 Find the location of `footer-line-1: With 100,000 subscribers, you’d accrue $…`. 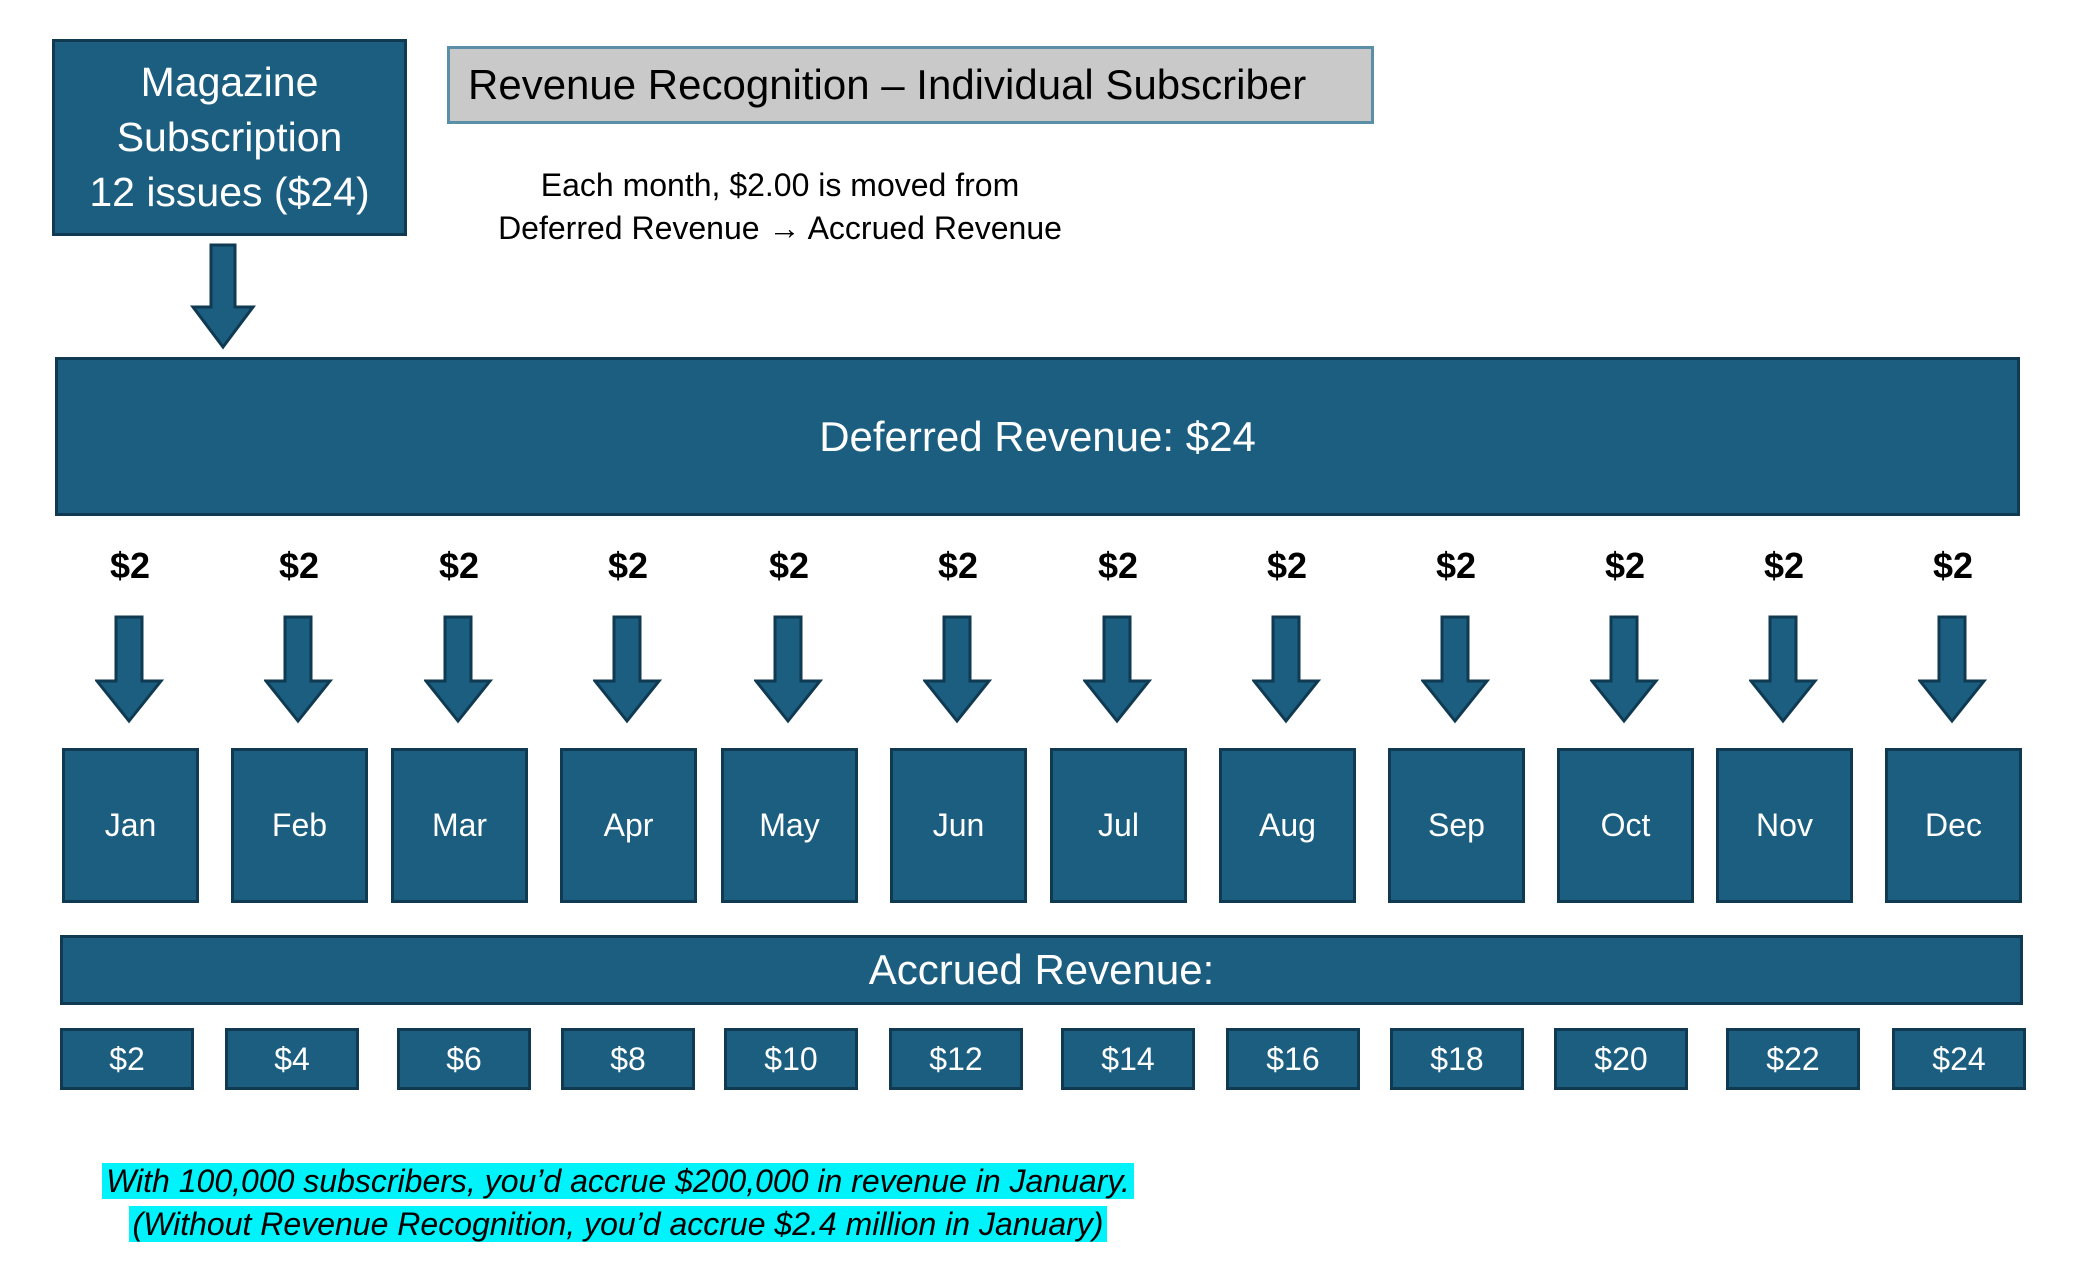

footer-line-1: With 100,000 subscribers, you’d accrue $… is located at coordinates (618, 1181).